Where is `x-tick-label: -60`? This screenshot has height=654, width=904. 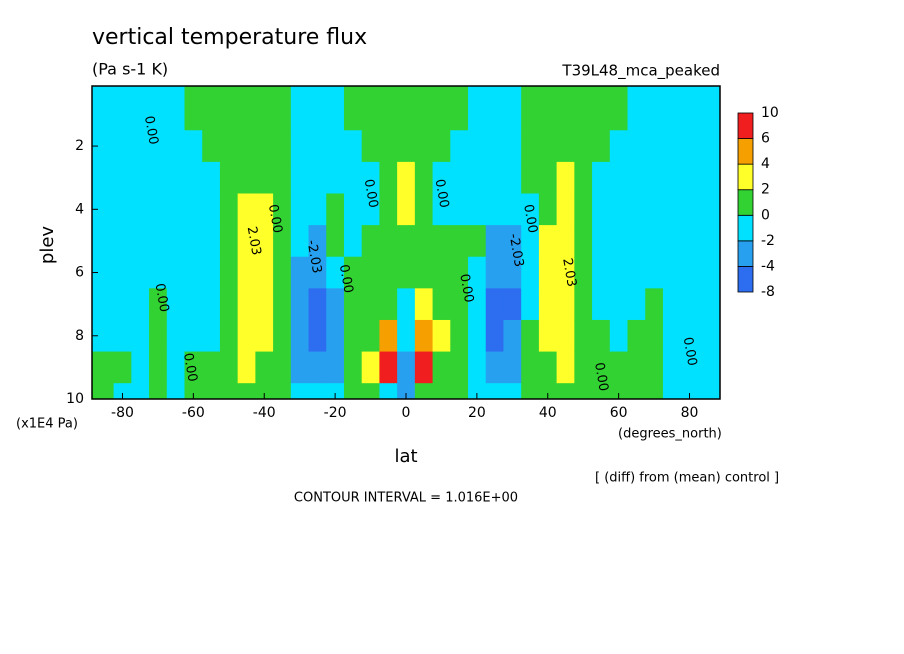
x-tick-label: -60 is located at coordinates (193, 413).